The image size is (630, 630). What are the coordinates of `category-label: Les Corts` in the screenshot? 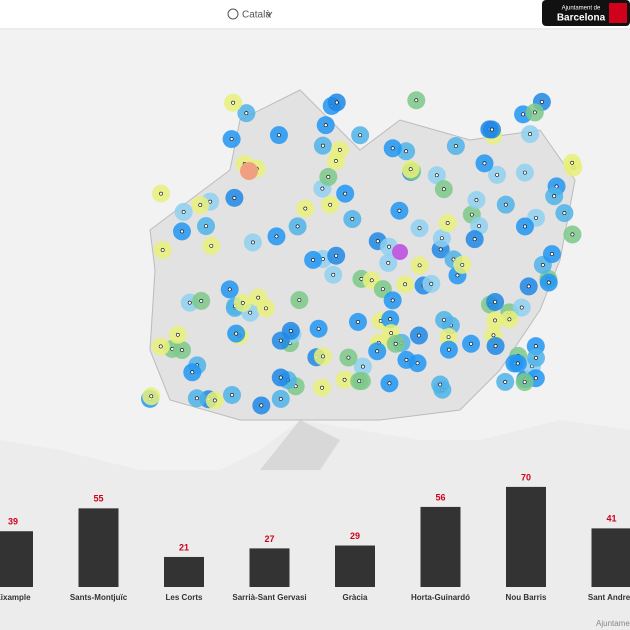 It's located at (184, 597).